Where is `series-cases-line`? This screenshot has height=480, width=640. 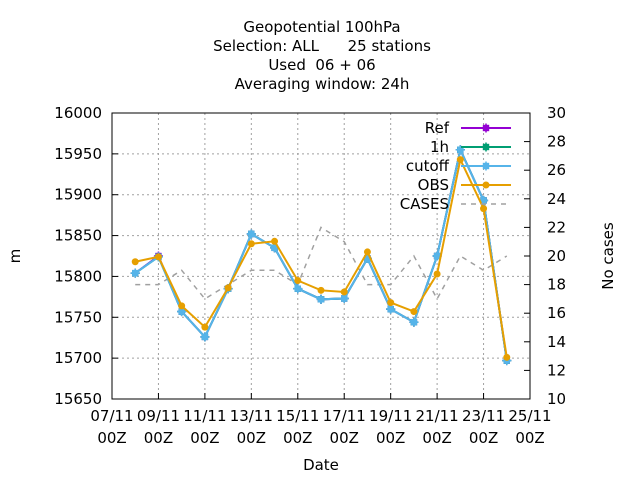 series-cases-line is located at coordinates (321, 263).